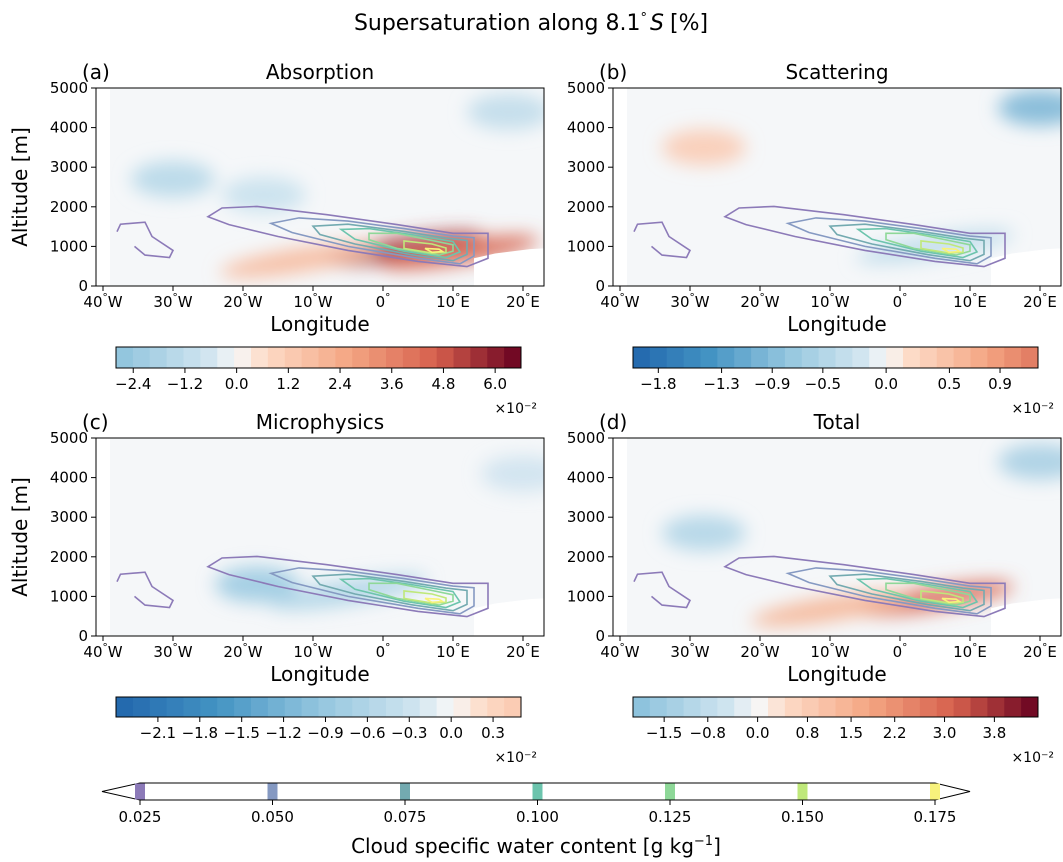 This screenshot has height=862, width=1063. What do you see at coordinates (409, 733) in the screenshot?
I see `colorbar-tick-label: −0.3` at bounding box center [409, 733].